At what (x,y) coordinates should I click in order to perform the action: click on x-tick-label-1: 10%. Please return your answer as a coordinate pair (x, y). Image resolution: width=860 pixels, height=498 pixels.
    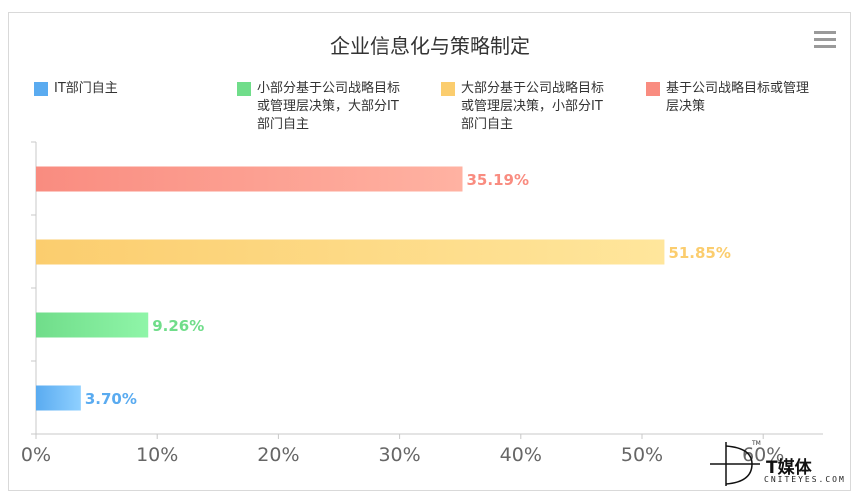
    Looking at the image, I should click on (157, 455).